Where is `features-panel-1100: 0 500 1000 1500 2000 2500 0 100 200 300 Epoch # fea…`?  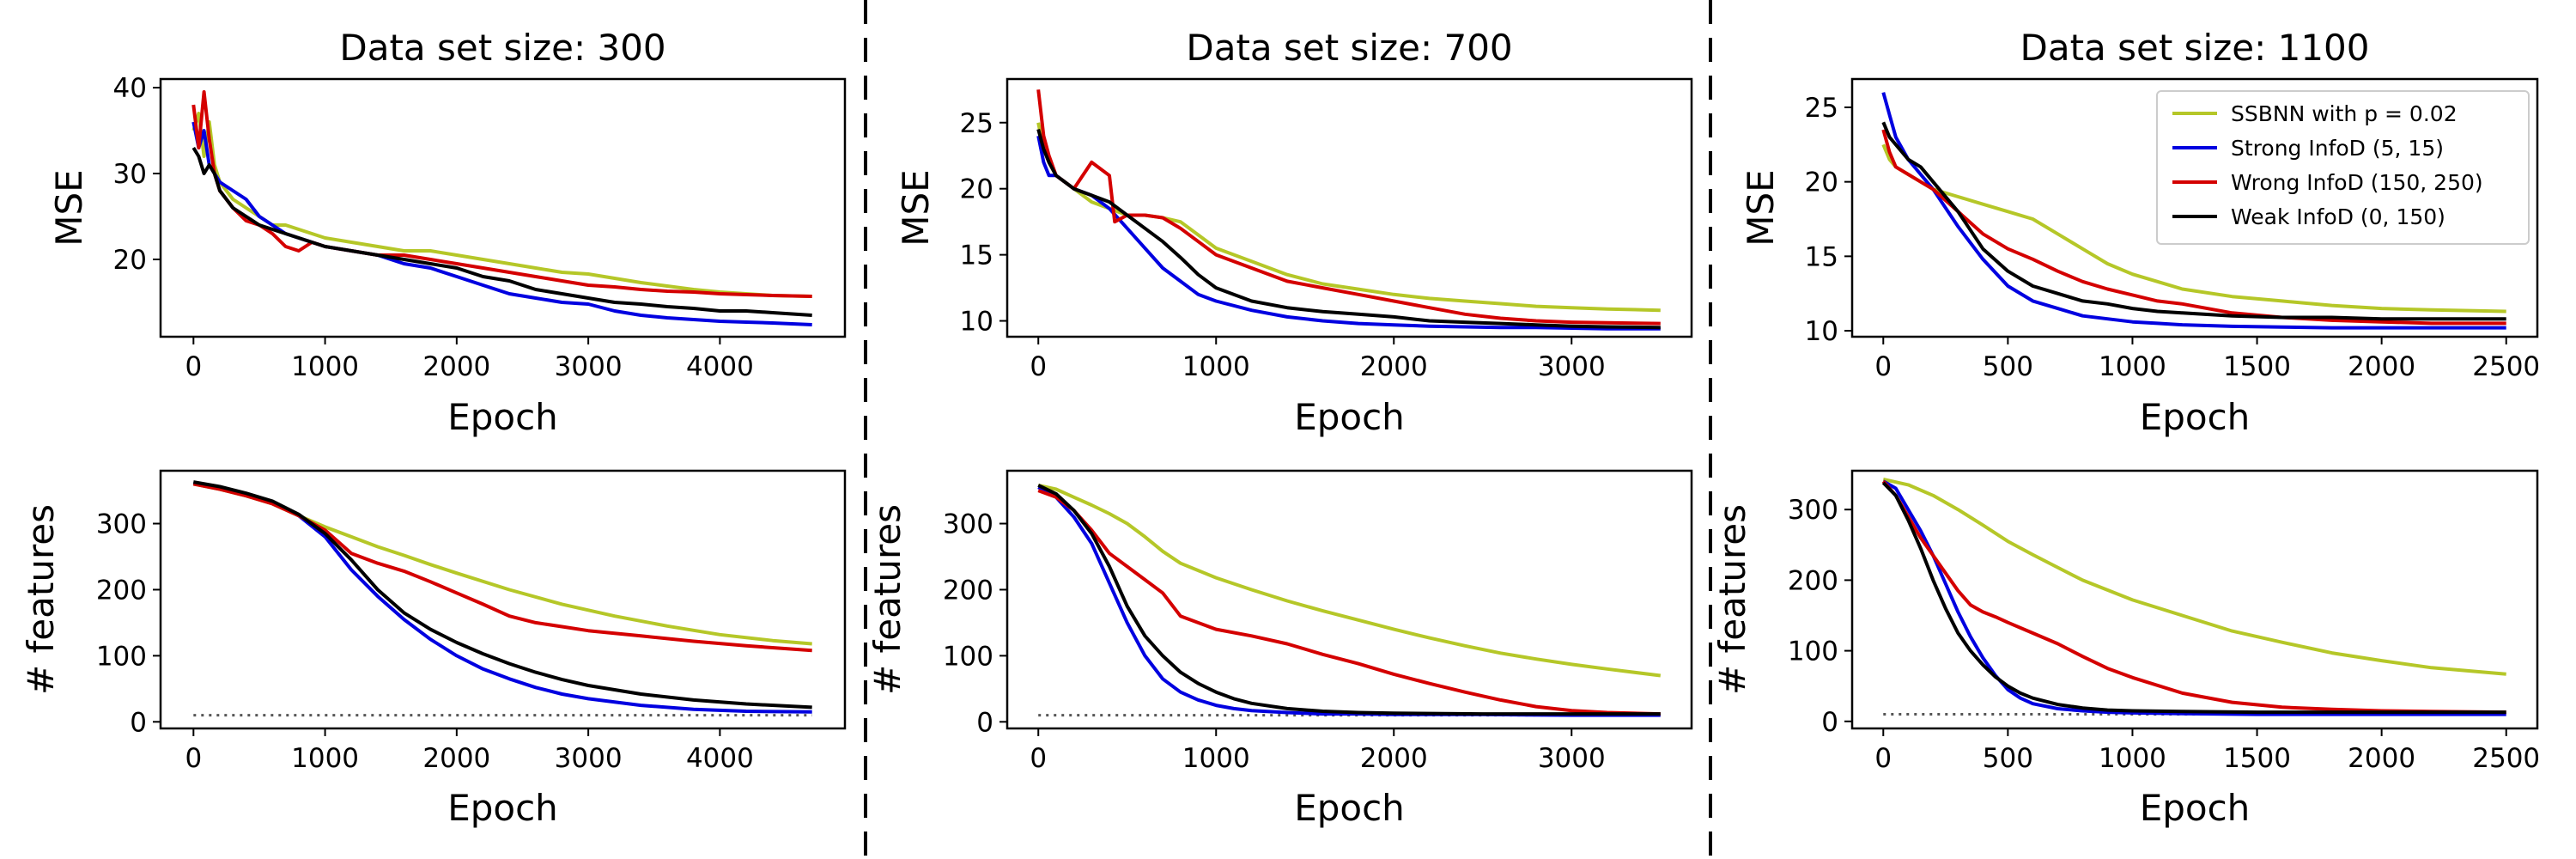
features-panel-1100: 0 500 1000 1500 2000 2500 0 100 200 300 Epoch # fea… is located at coordinates (2126, 649).